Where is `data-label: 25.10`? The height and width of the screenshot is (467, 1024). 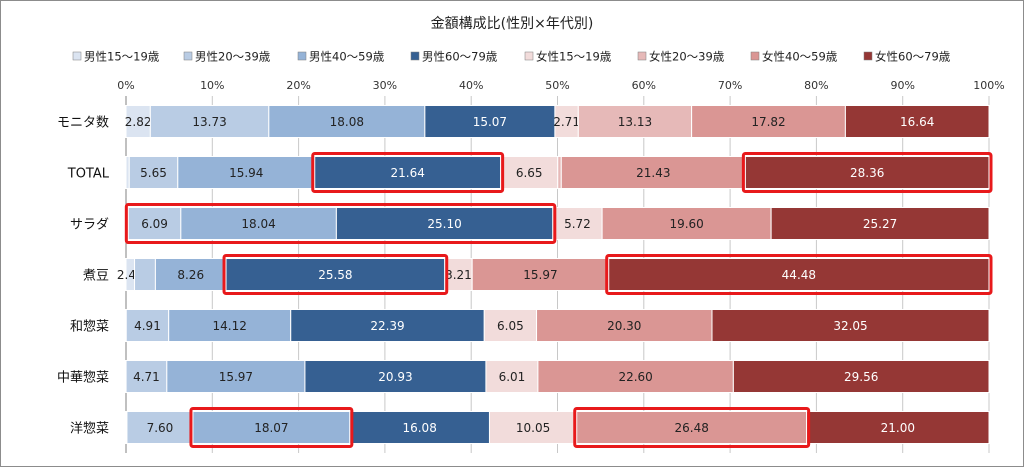 data-label: 25.10 is located at coordinates (444, 224).